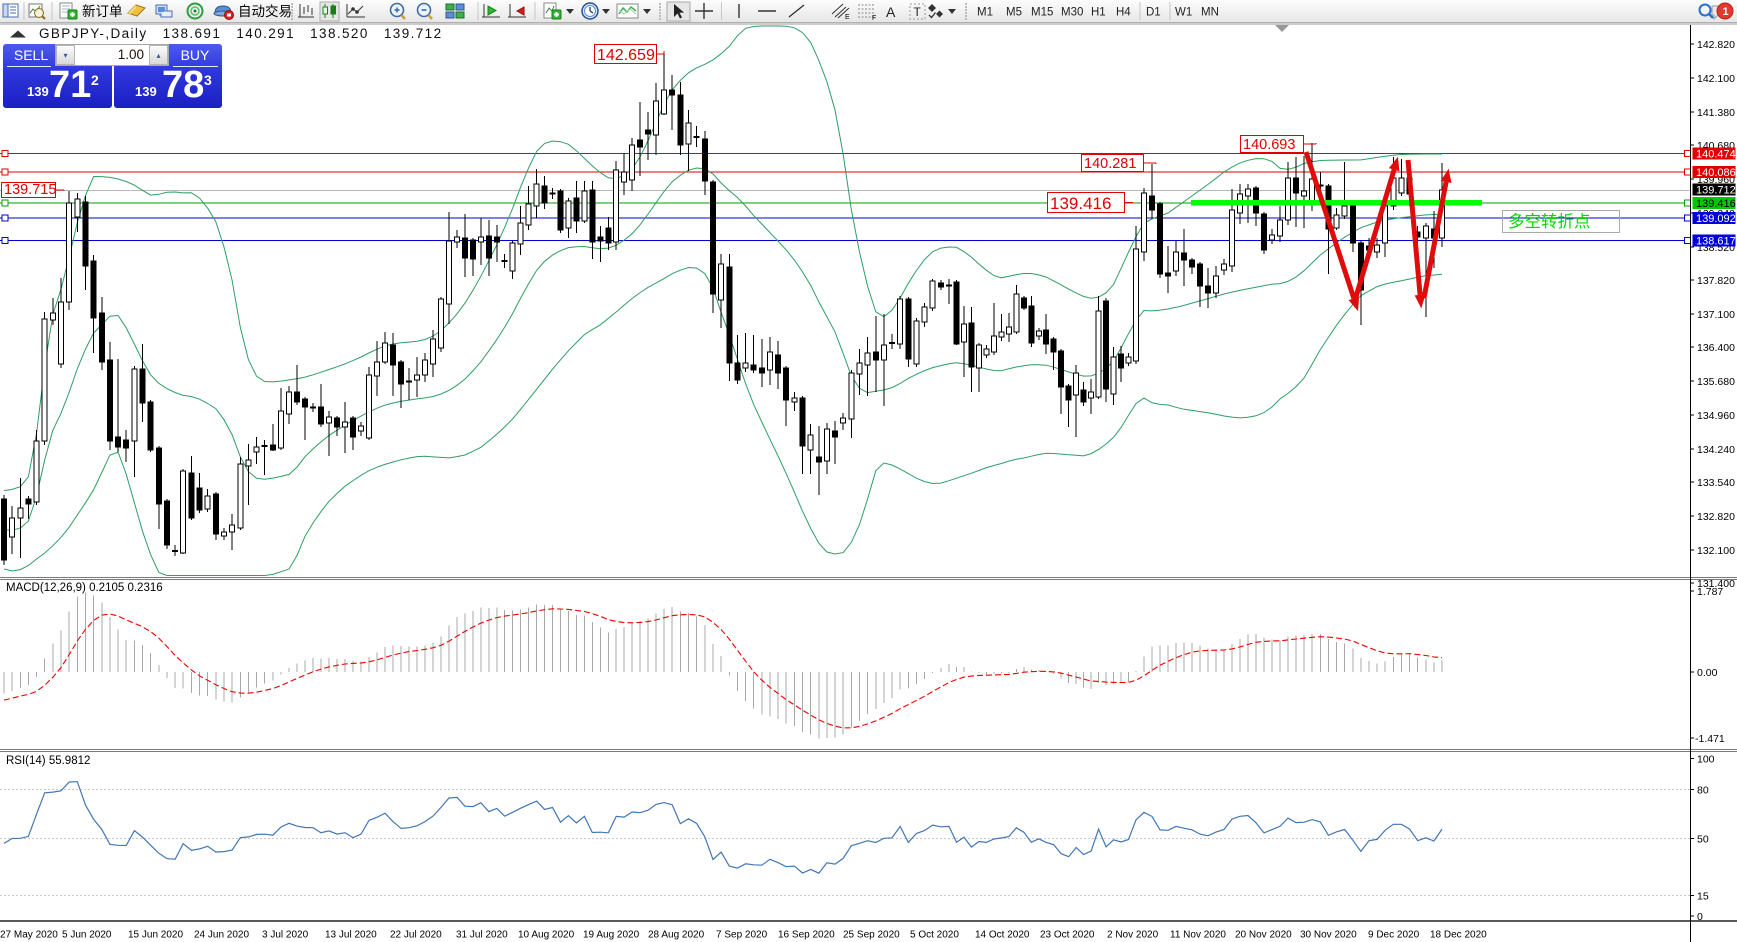 This screenshot has width=1737, height=942. I want to click on svg-text: M1, so click(985, 13).